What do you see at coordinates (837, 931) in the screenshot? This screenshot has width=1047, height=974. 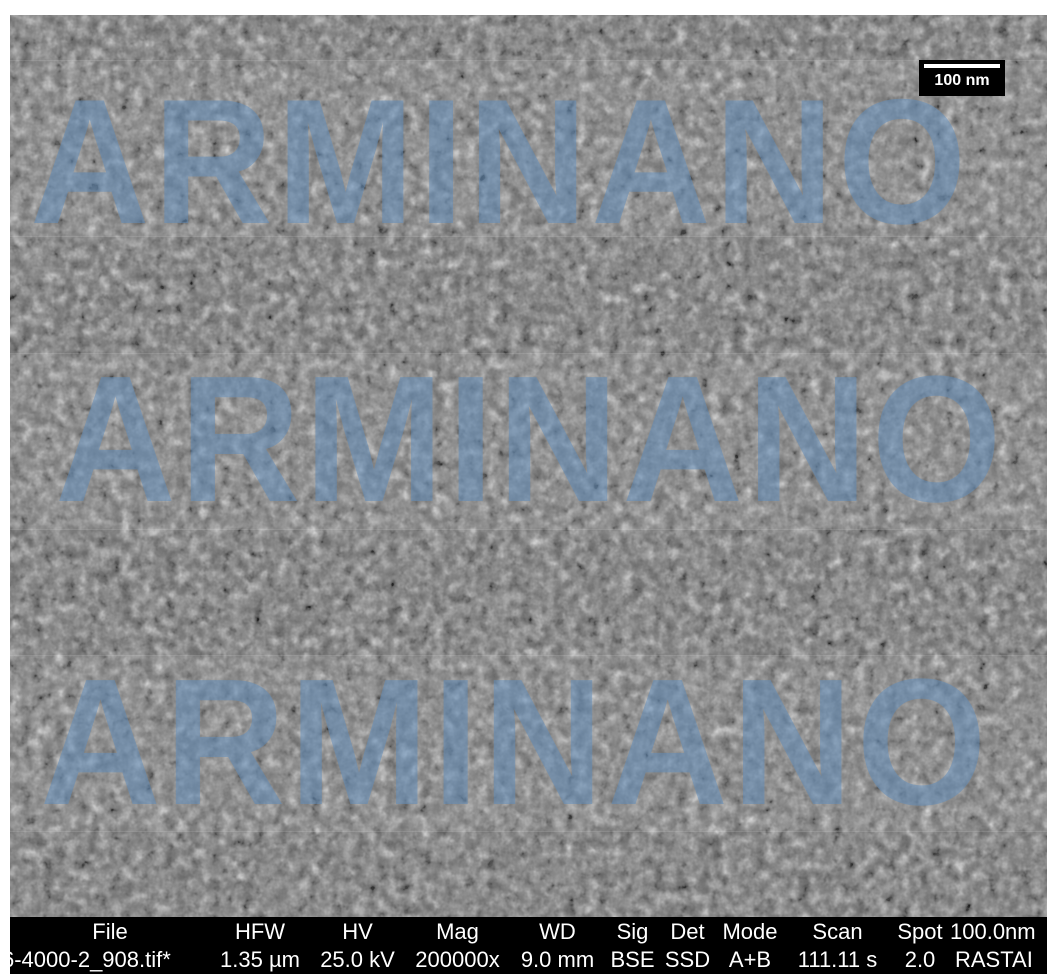 I see `header-scan: Scan` at bounding box center [837, 931].